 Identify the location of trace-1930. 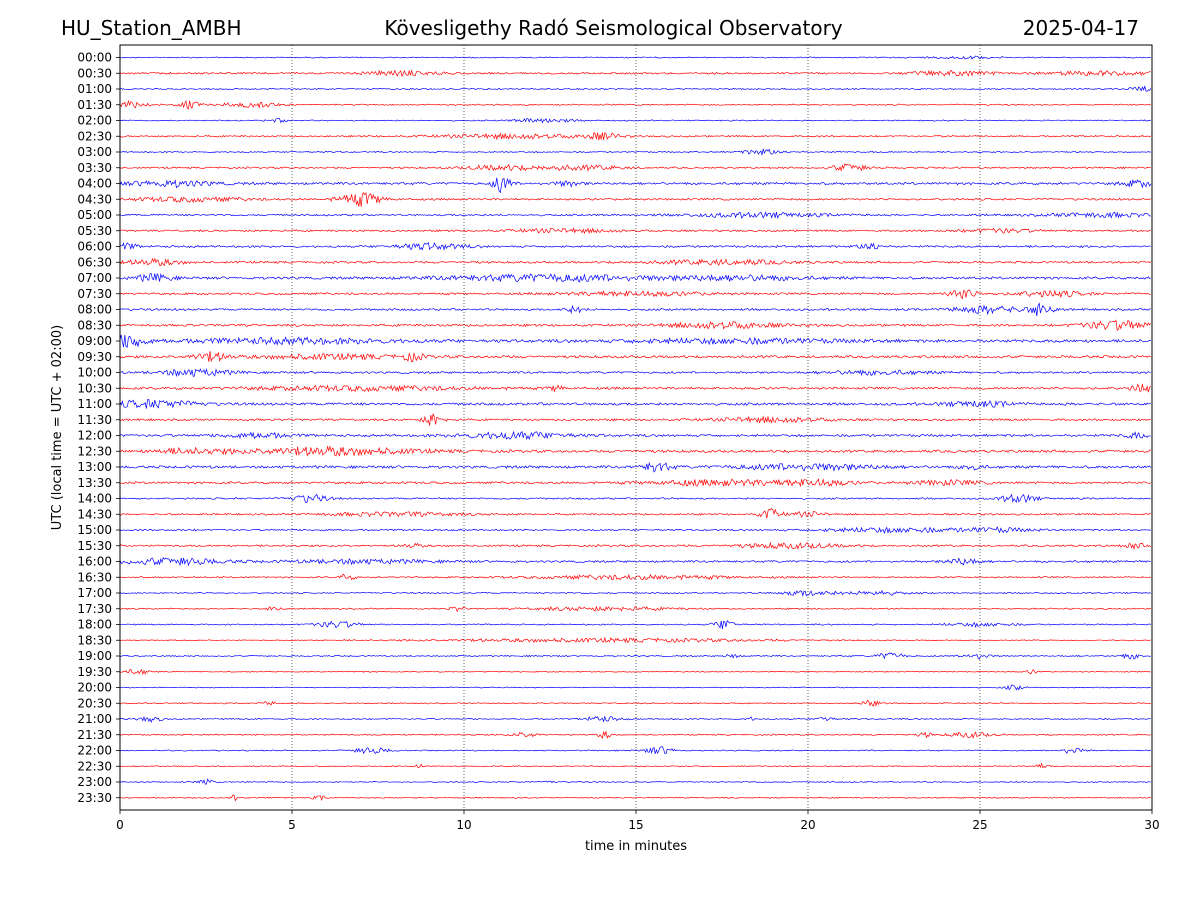
(635, 672).